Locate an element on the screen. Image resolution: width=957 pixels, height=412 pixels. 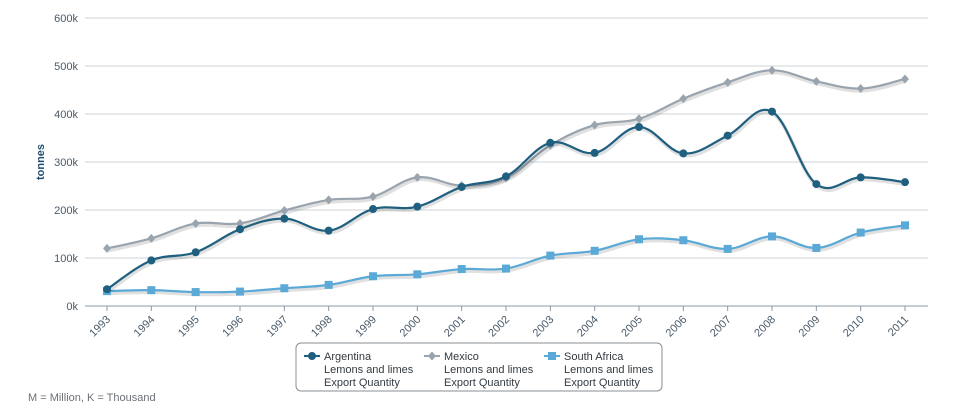
x-tick-label: 2006 is located at coordinates (677, 327).